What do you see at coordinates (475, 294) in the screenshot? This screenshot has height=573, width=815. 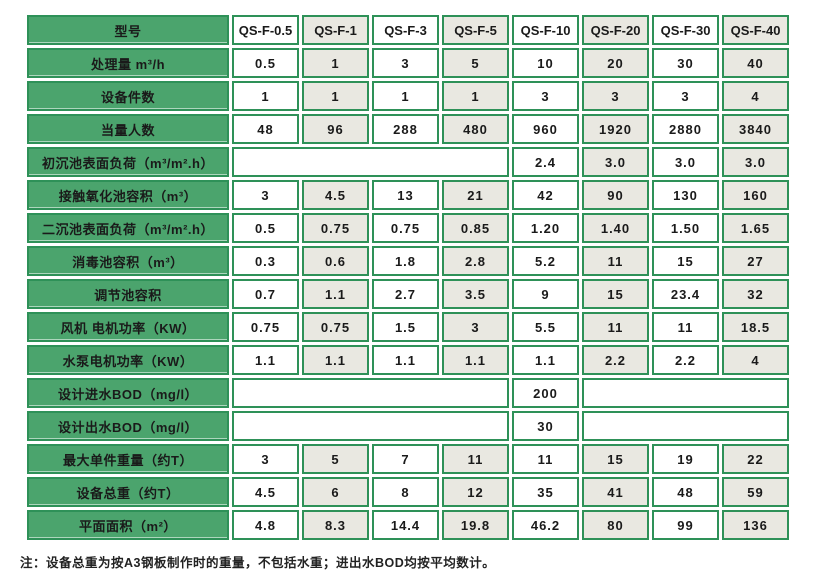 I see `value-cell: 3.5` at bounding box center [475, 294].